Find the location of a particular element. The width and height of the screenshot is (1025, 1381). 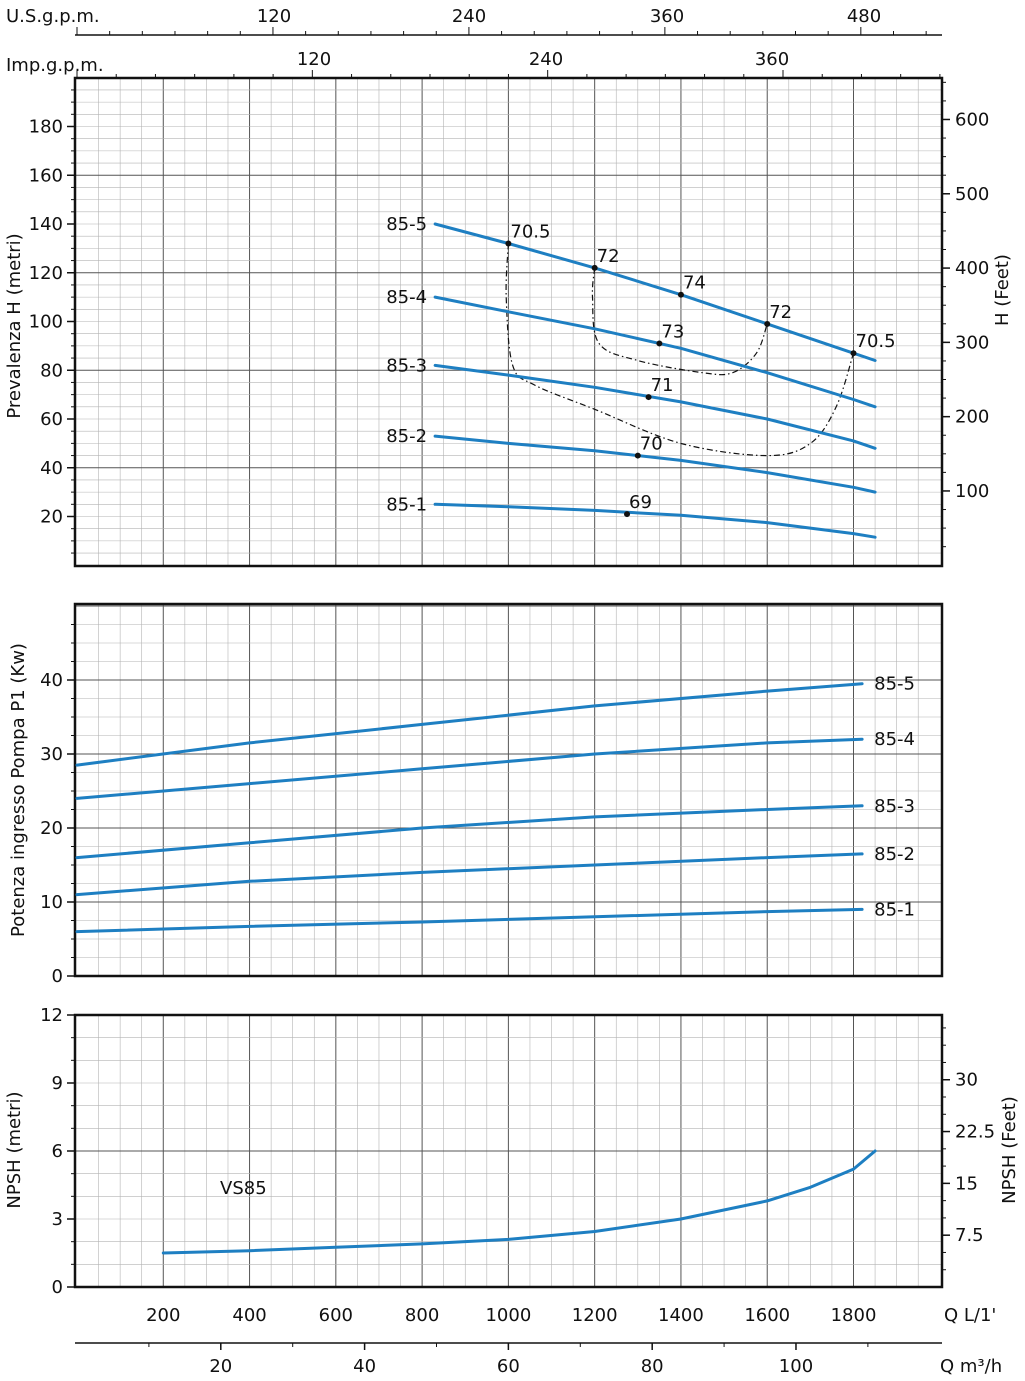

series-label: 85-5 is located at coordinates (894, 684).